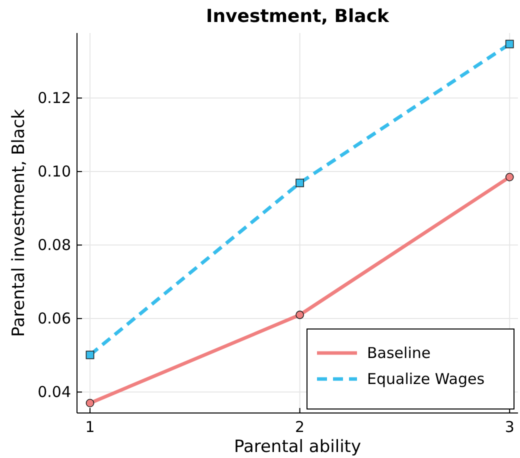 This screenshot has width=520, height=458. What do you see at coordinates (300, 427) in the screenshot?
I see `x-tick-label: 2` at bounding box center [300, 427].